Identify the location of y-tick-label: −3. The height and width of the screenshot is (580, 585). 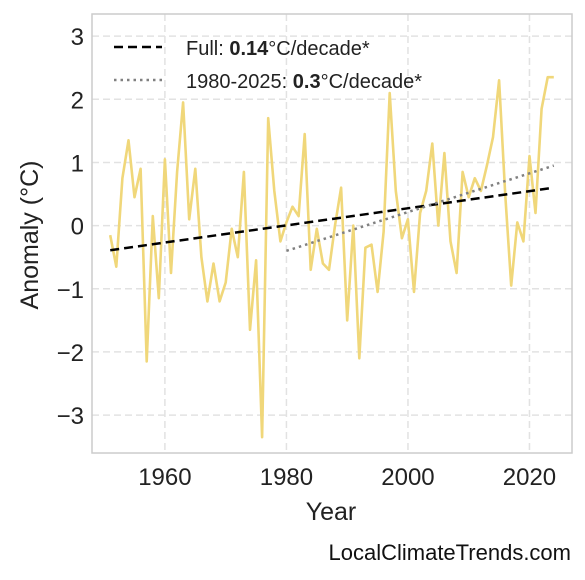
(70, 416).